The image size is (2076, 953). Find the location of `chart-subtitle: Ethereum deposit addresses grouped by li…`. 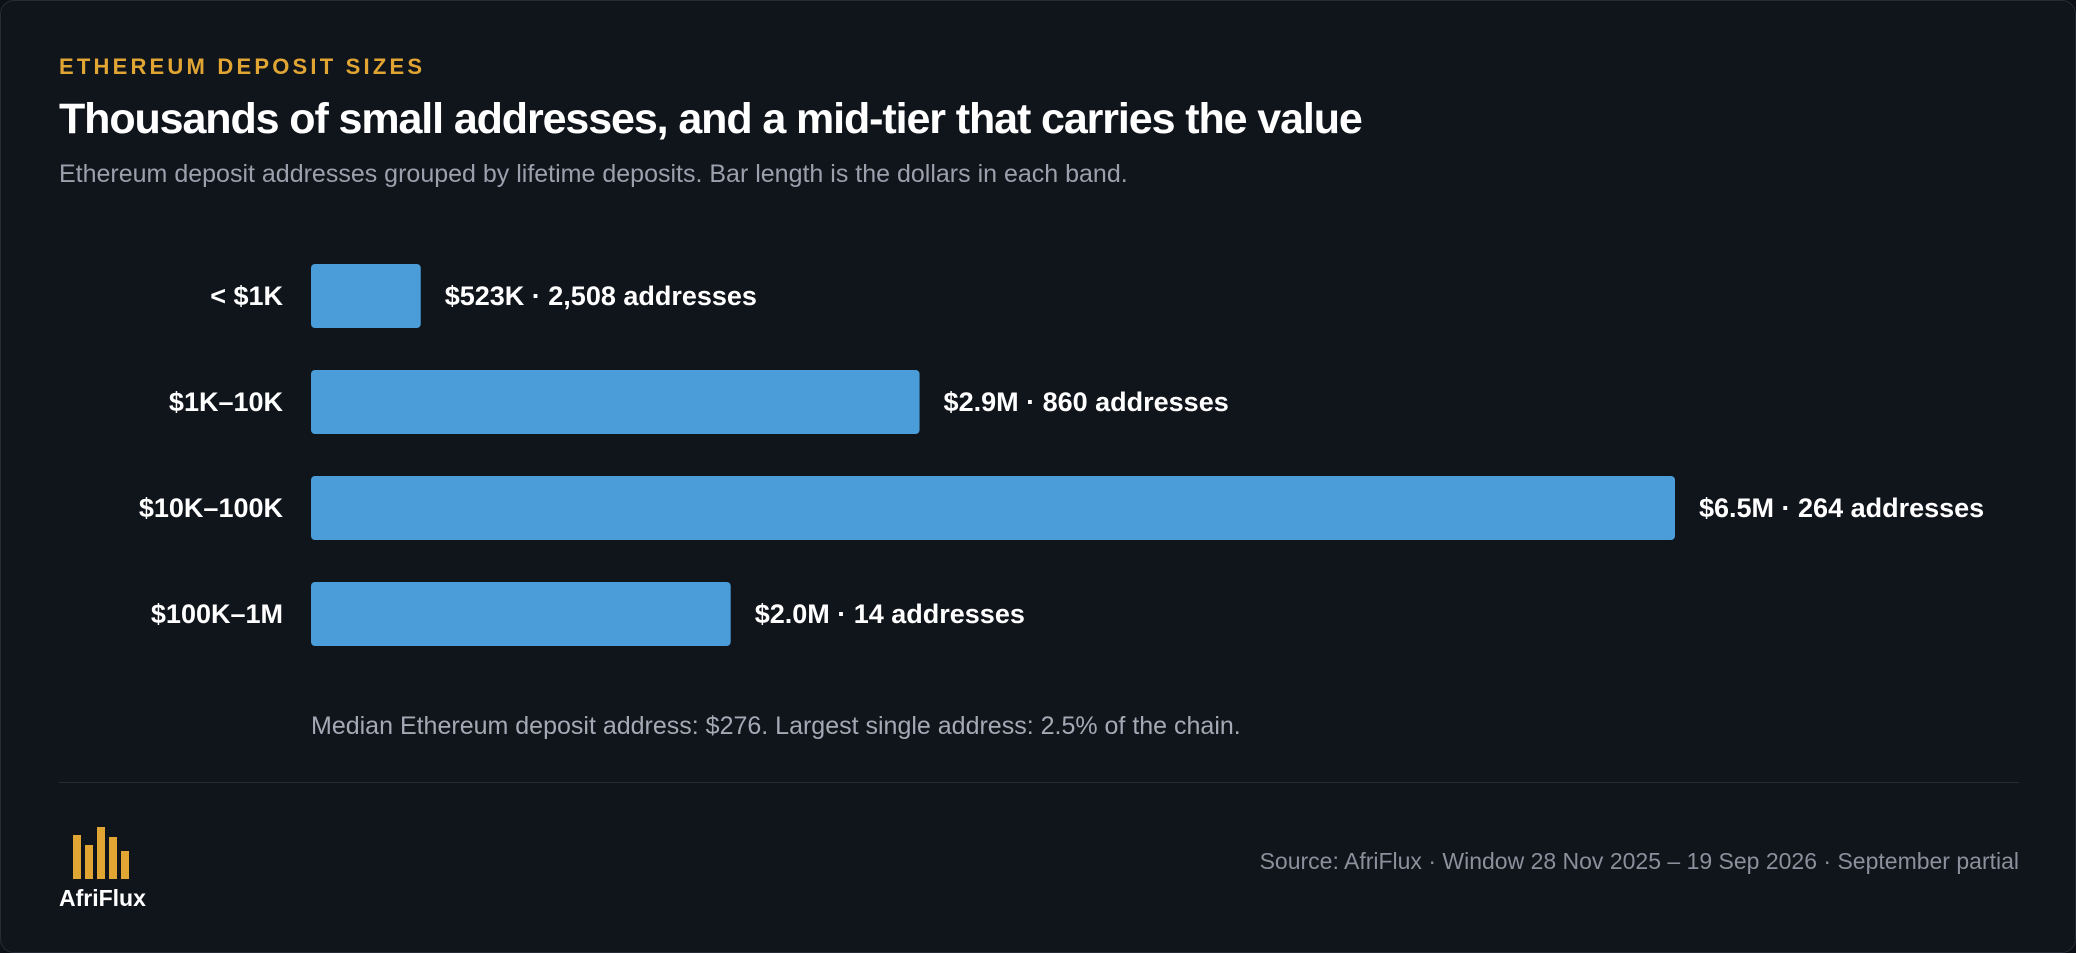

chart-subtitle: Ethereum deposit addresses grouped by li… is located at coordinates (593, 174).